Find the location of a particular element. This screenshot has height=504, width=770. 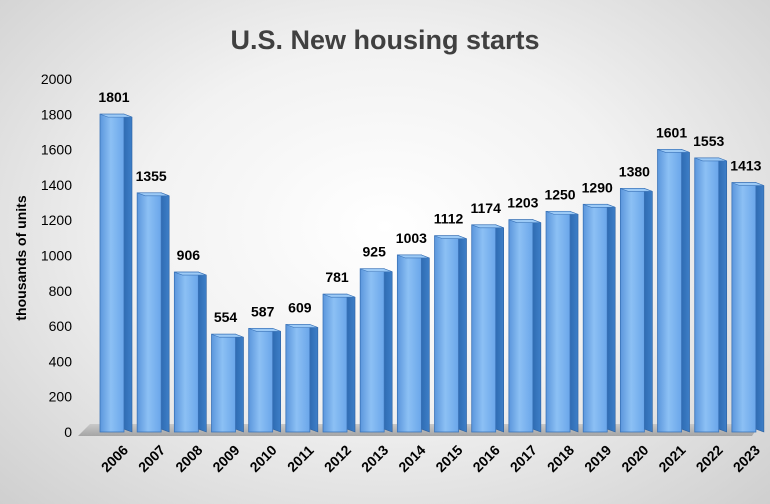

x-tick-label: 2013 is located at coordinates (374, 458).